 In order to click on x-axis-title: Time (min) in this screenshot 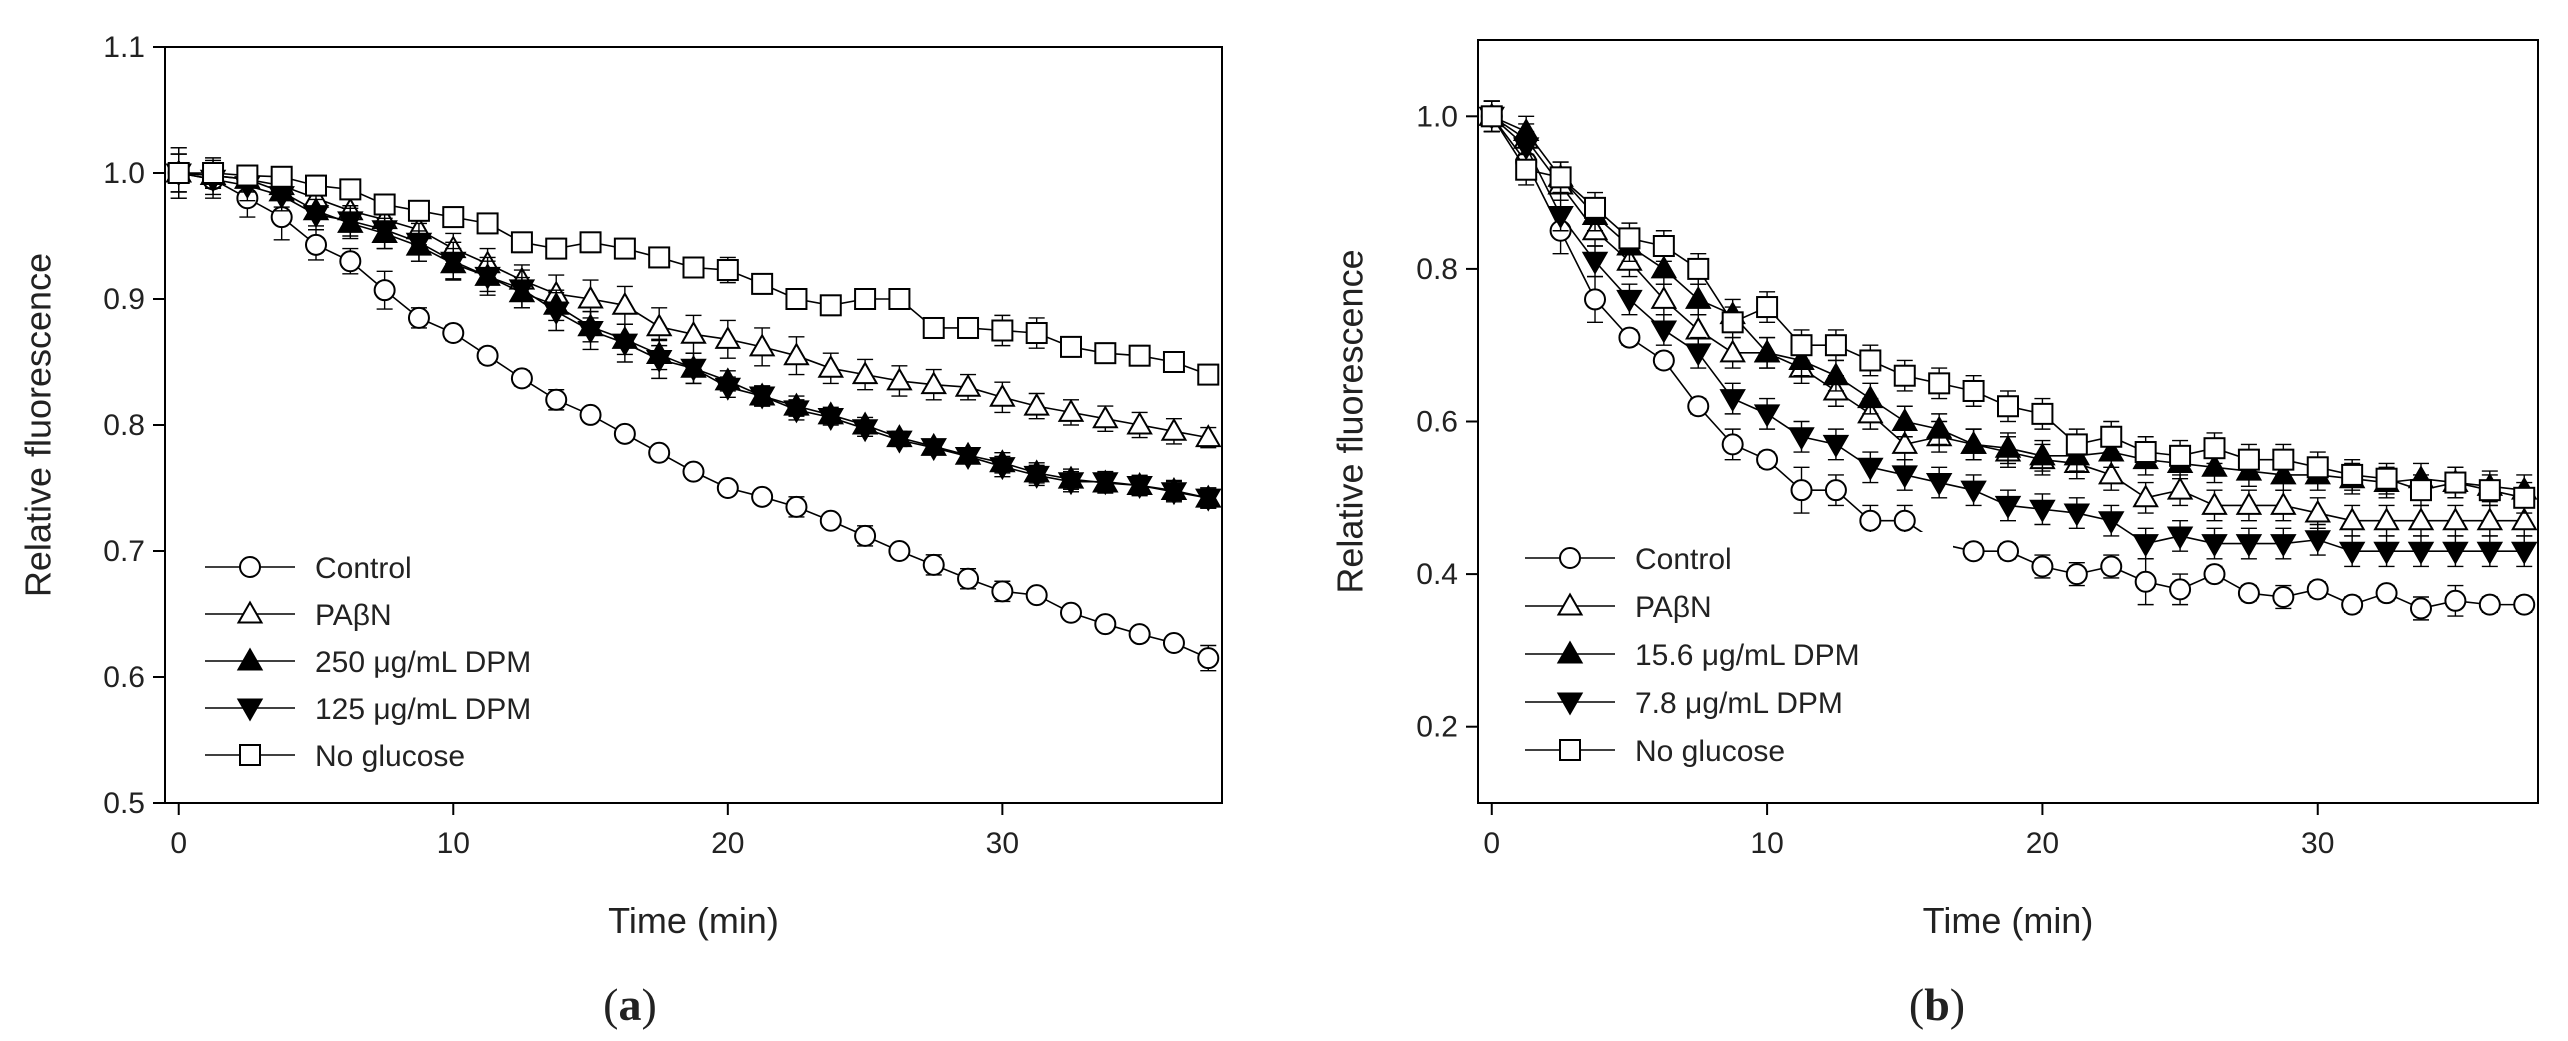, I will do `click(693, 920)`.